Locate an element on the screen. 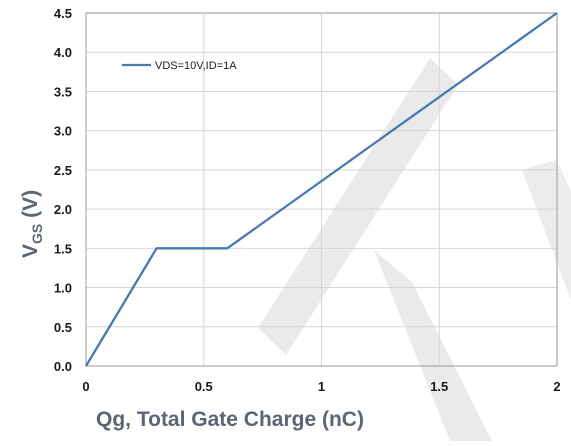 Image resolution: width=571 pixels, height=446 pixels. x-tick-label: 0 is located at coordinates (85, 386).